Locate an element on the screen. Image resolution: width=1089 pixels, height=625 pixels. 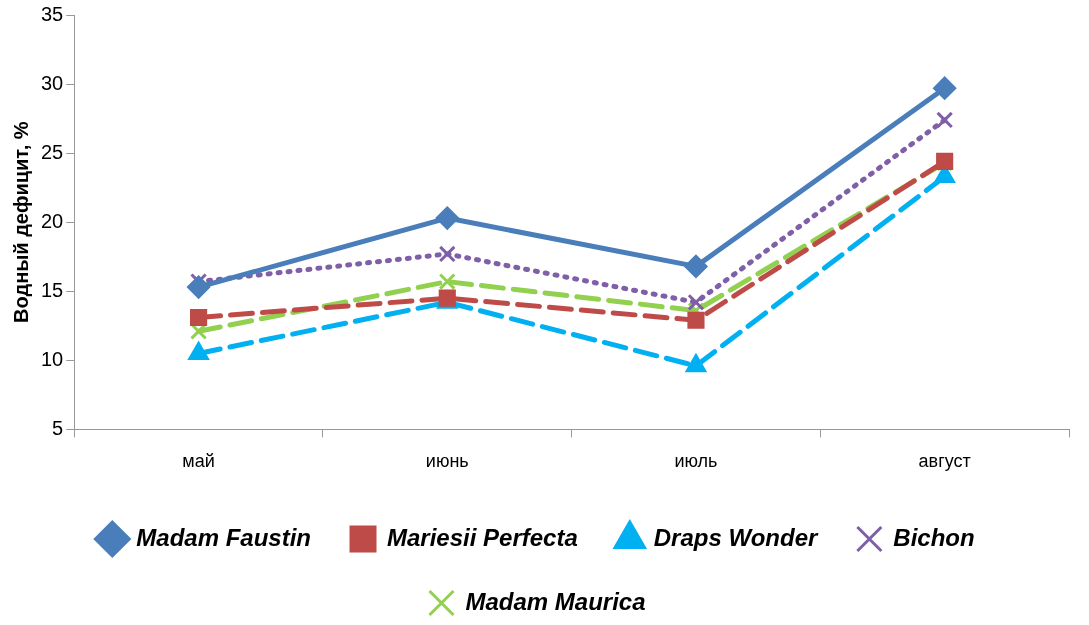
legend-label: Mariesii Perfecta is located at coordinates (482, 537).